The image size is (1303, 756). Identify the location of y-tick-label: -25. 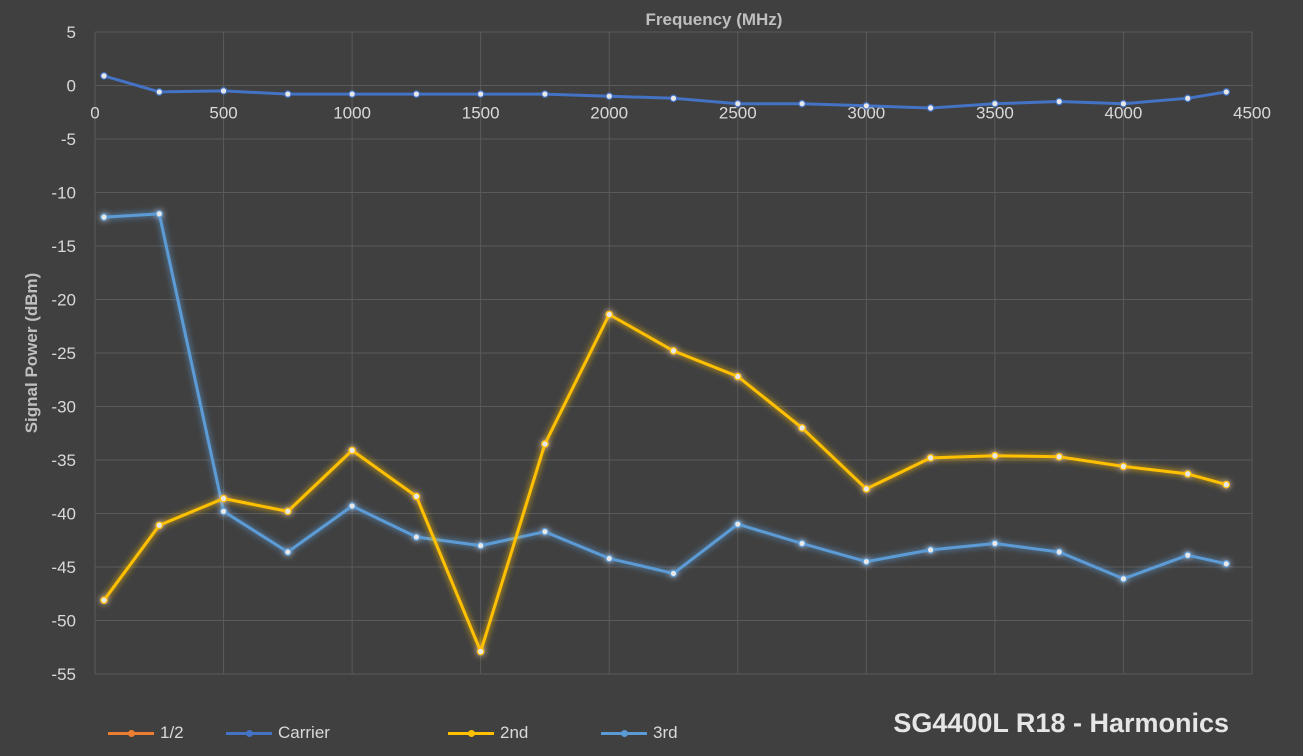
(63, 353).